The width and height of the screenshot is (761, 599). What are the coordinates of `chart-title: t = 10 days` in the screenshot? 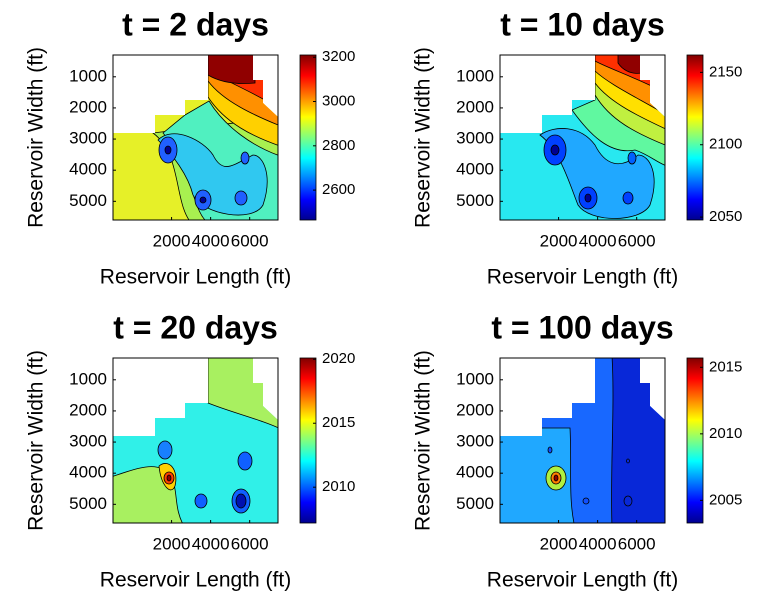 It's located at (582, 24).